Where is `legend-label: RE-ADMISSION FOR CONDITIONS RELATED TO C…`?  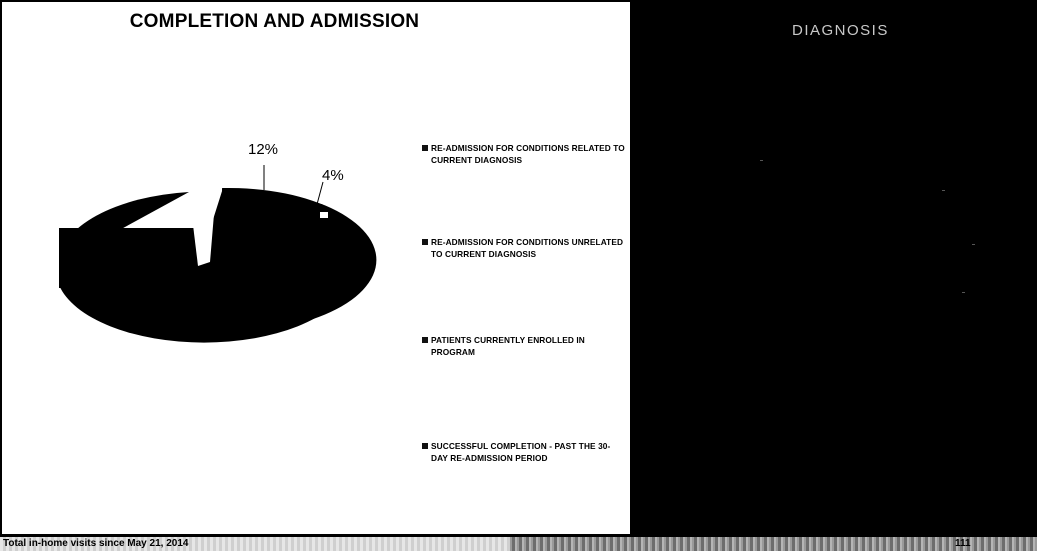
legend-label: RE-ADMISSION FOR CONDITIONS RELATED TO C… is located at coordinates (528, 154).